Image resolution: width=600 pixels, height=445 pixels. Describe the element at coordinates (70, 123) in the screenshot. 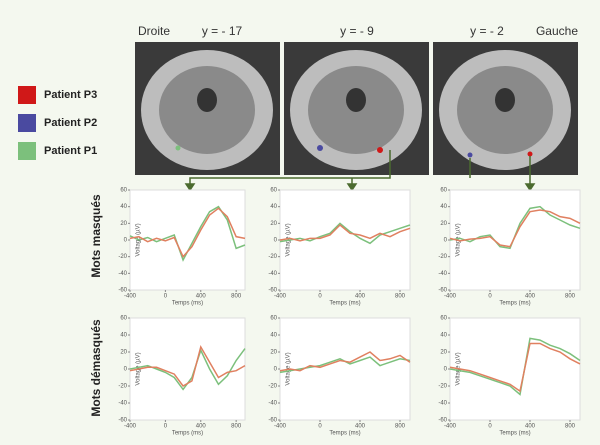

I see `legend-label: Patient P2` at that location.